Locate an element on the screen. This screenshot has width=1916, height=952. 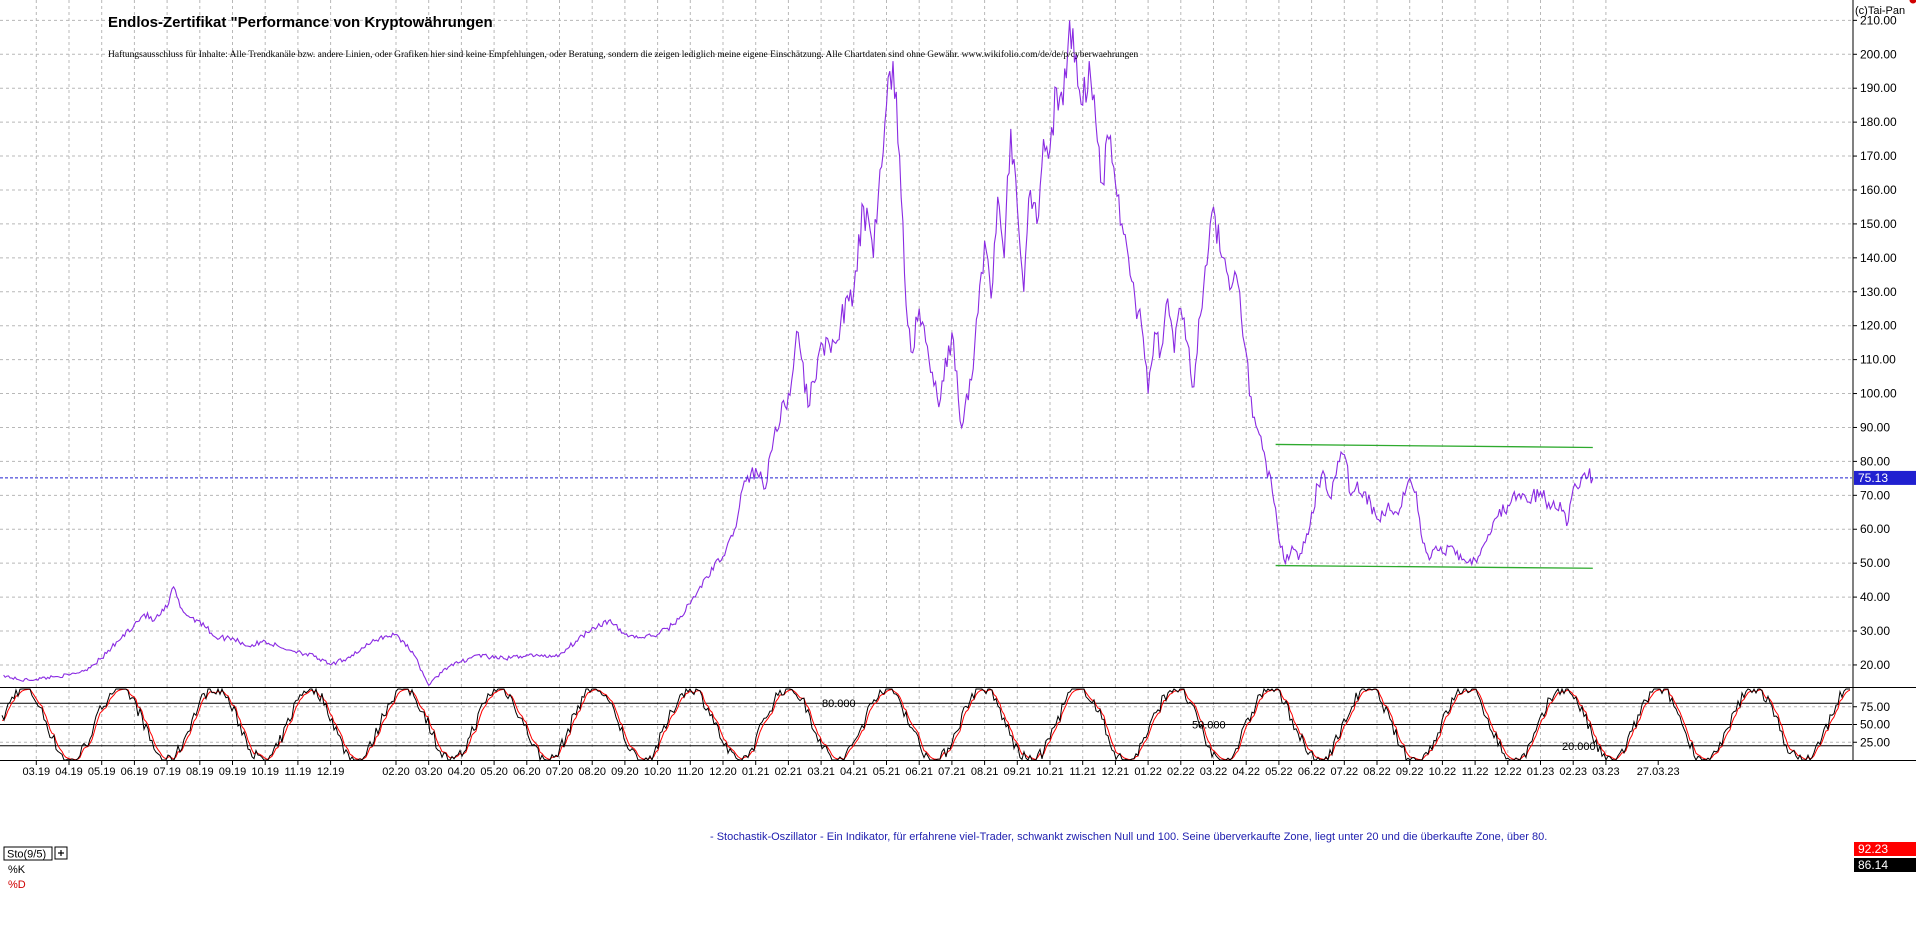
x-tick-label: 03.21 is located at coordinates (821, 772).